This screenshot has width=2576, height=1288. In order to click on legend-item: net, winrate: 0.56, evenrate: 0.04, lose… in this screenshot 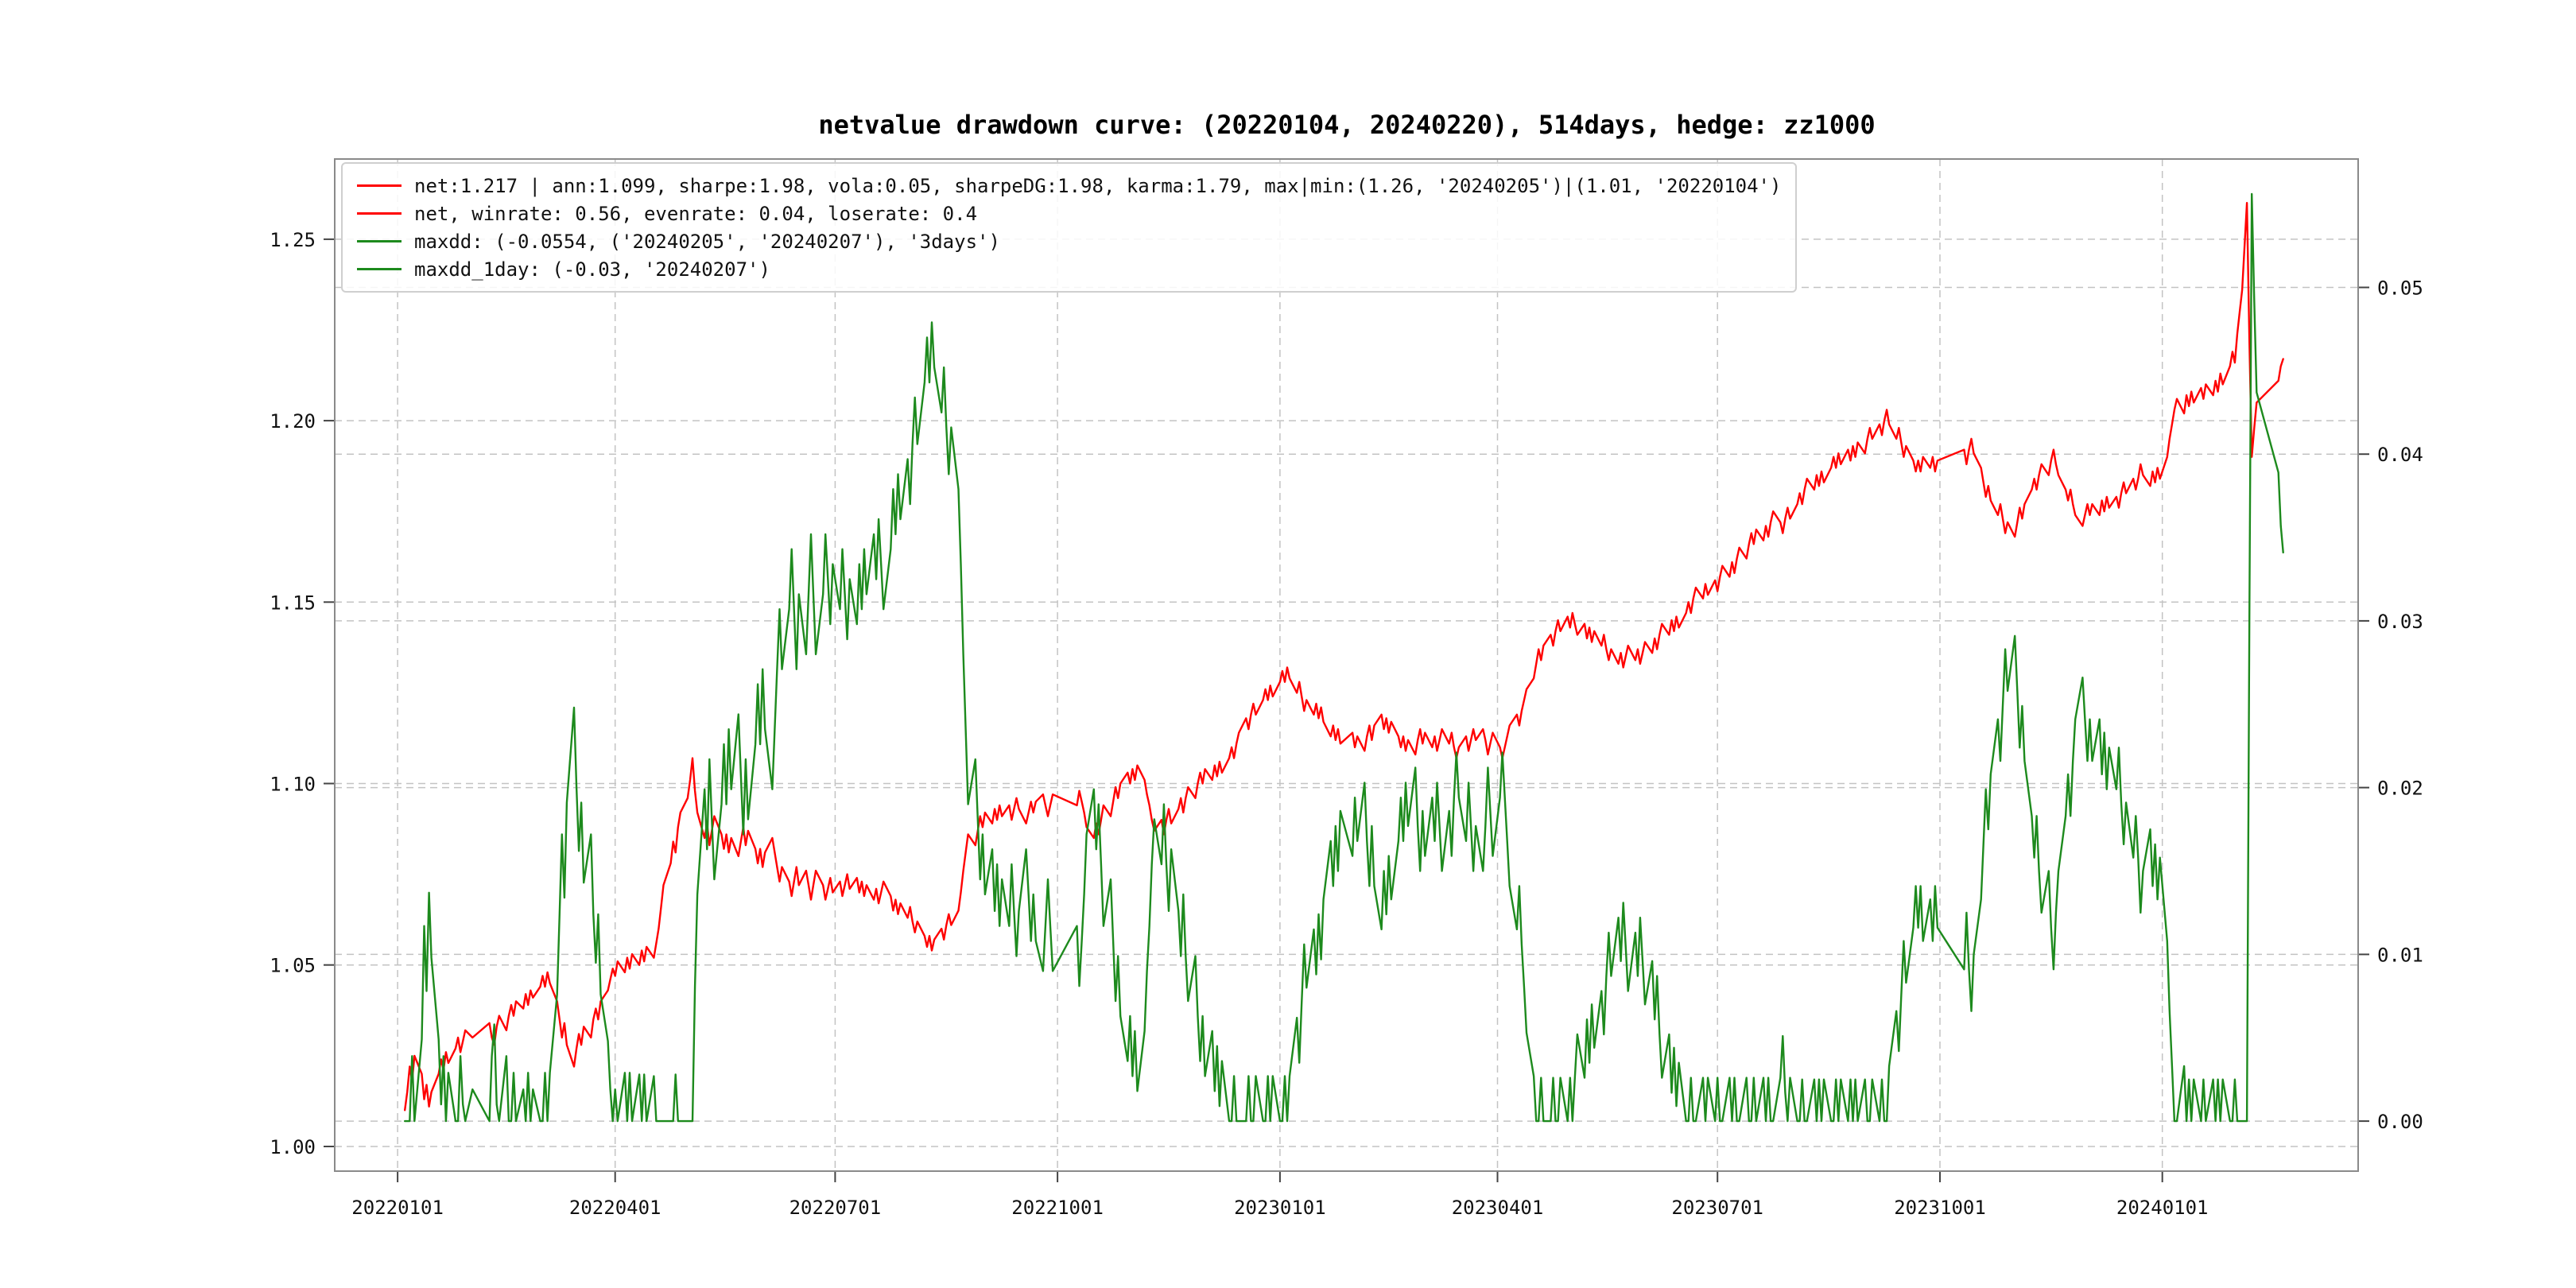, I will do `click(1069, 213)`.